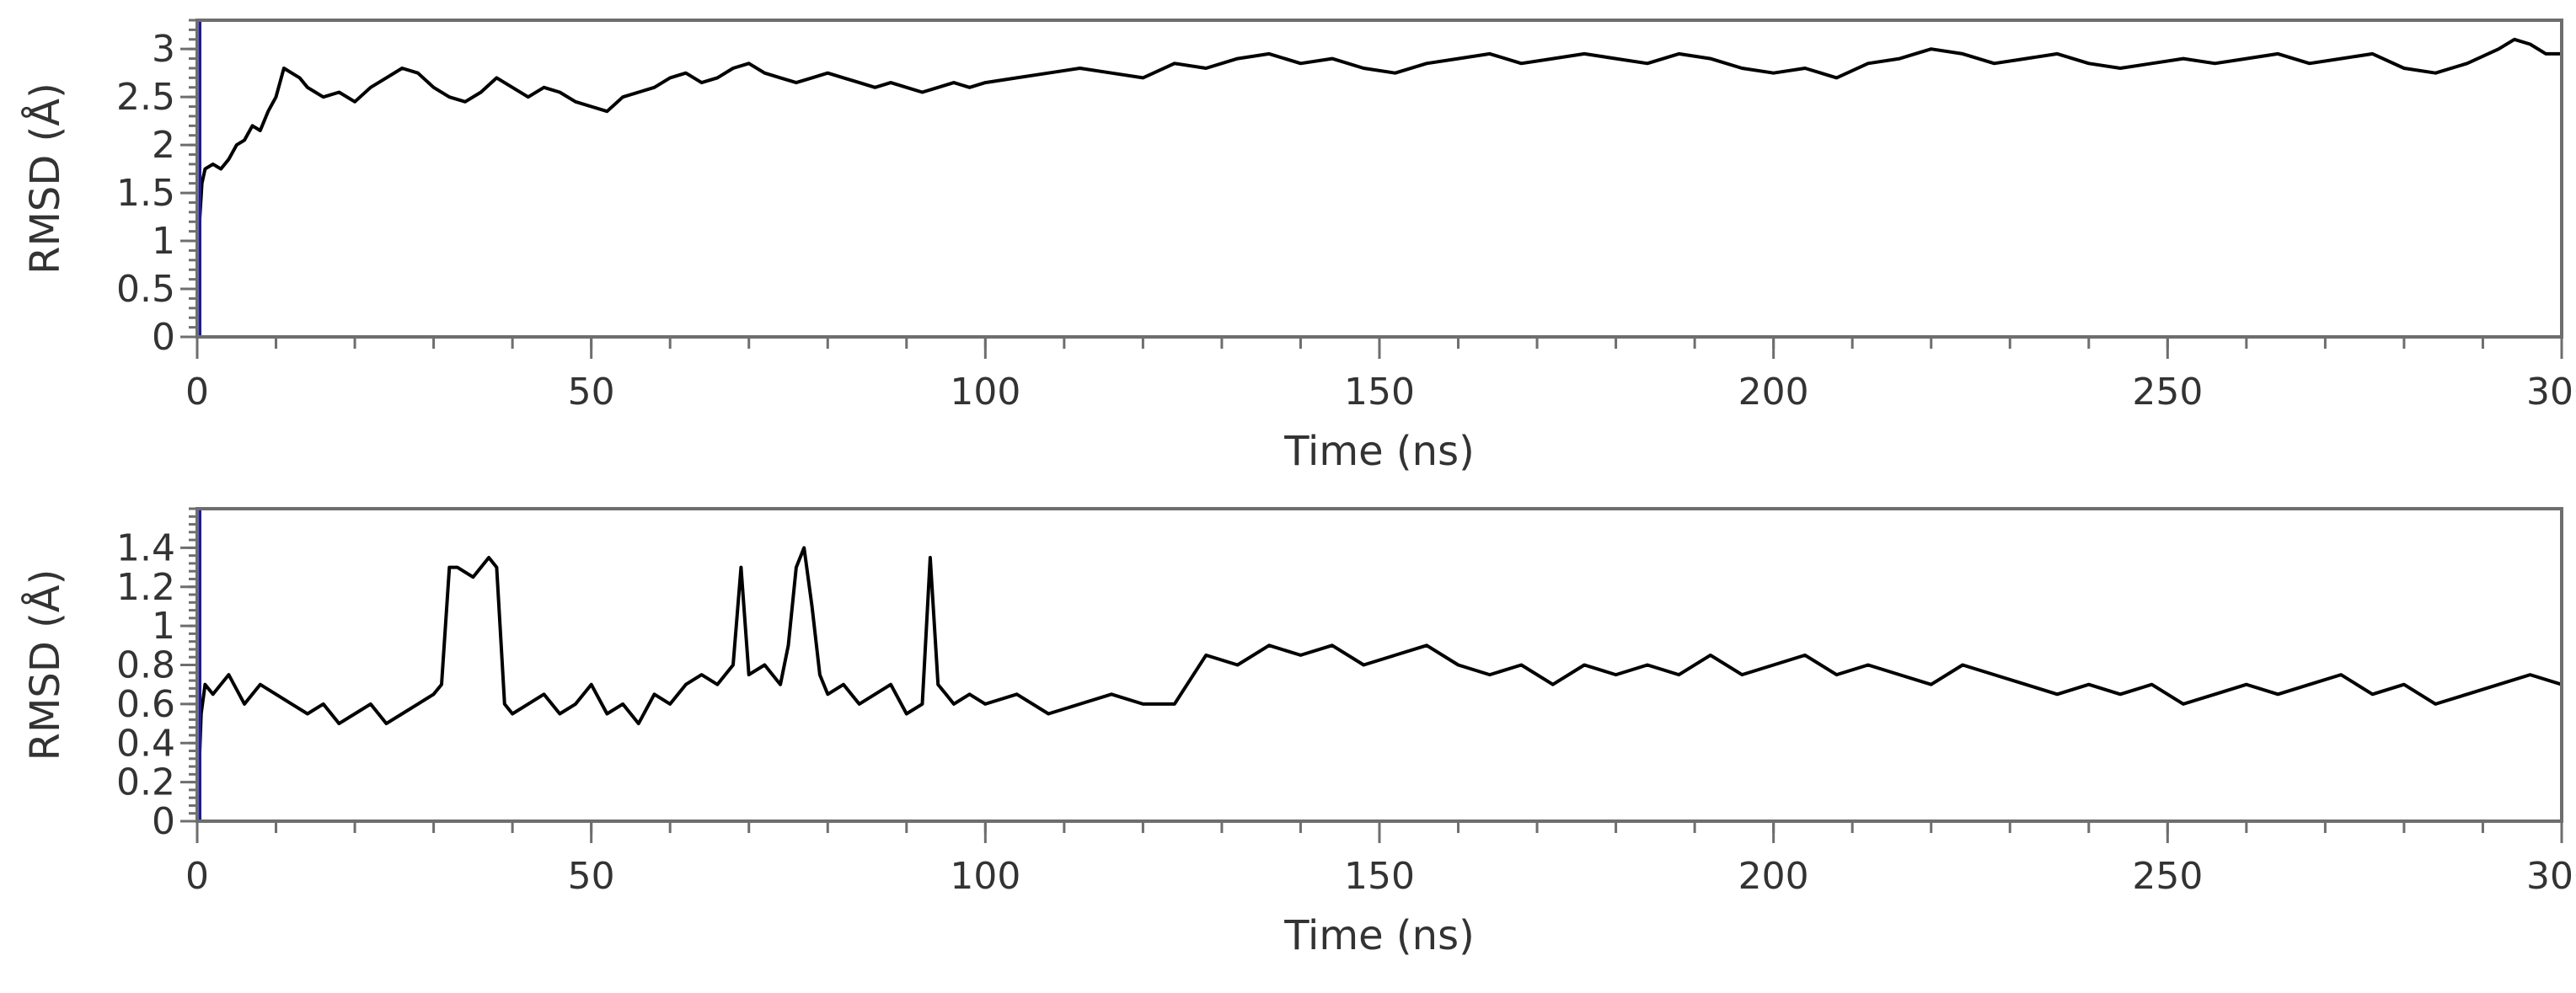 Image resolution: width=2576 pixels, height=993 pixels. What do you see at coordinates (145, 704) in the screenshot?
I see `bottom-y-tick-label: 0.6` at bounding box center [145, 704].